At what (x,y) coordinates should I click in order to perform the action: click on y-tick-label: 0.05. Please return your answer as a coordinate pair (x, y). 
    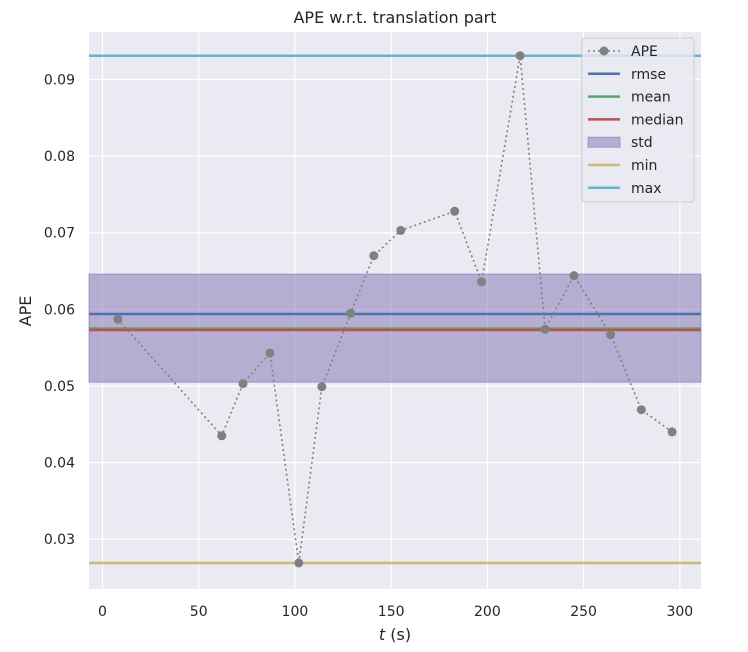
    Looking at the image, I should click on (59, 387).